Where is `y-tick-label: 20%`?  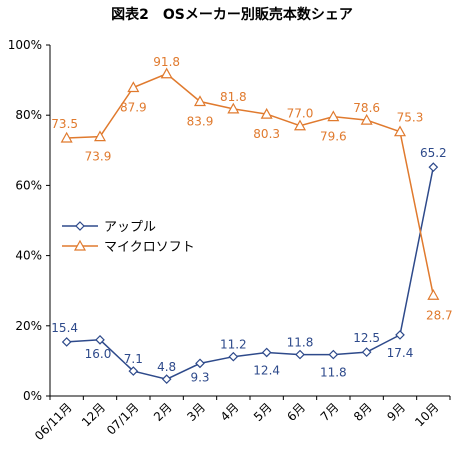 y-tick-label: 20% is located at coordinates (28, 326).